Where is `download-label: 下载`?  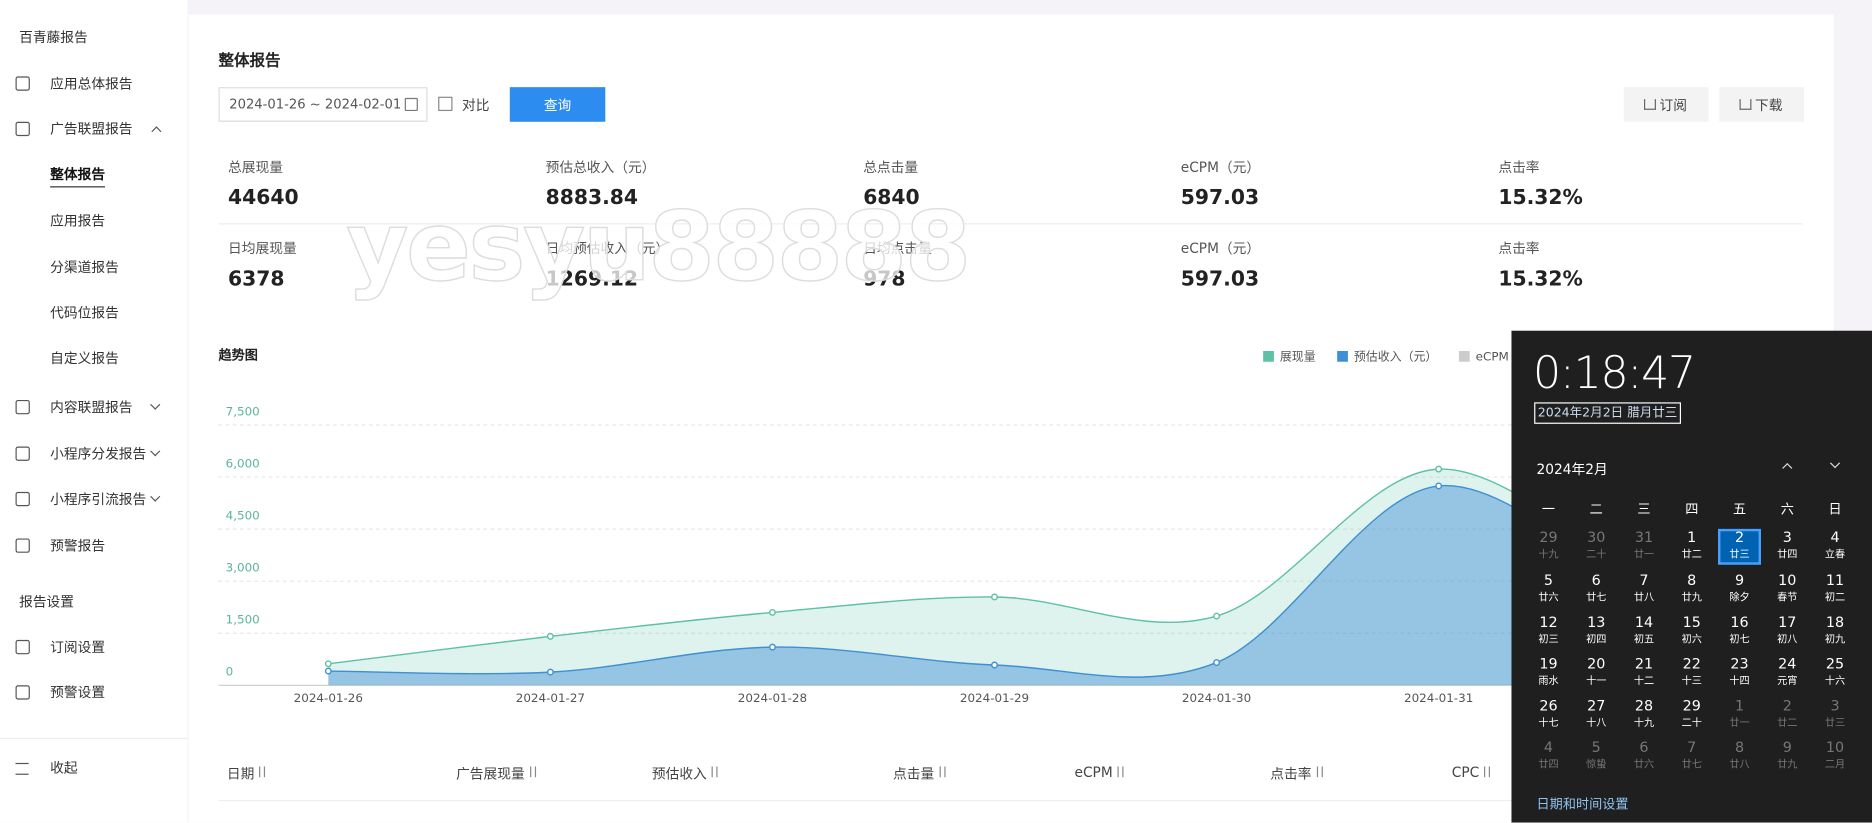 download-label: 下载 is located at coordinates (1769, 105).